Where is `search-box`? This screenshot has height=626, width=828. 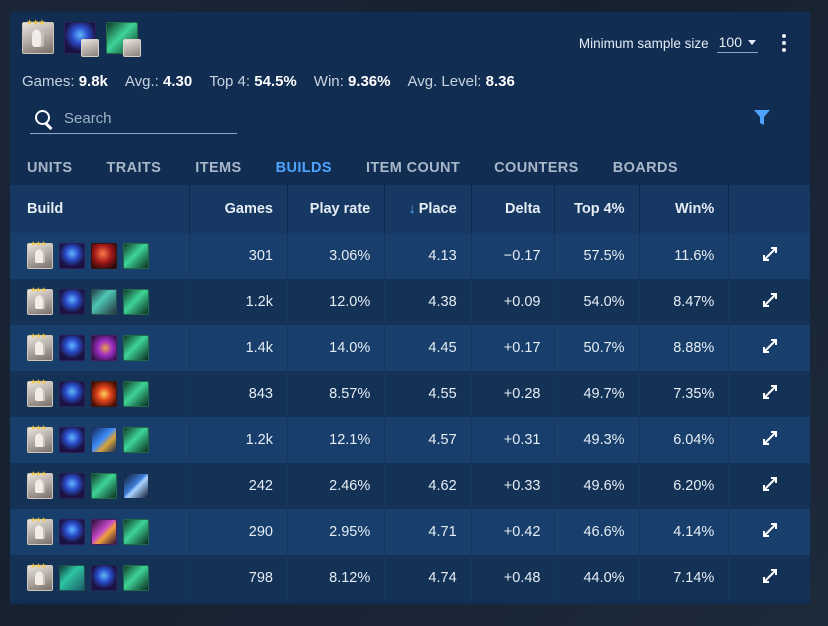 search-box is located at coordinates (133, 119).